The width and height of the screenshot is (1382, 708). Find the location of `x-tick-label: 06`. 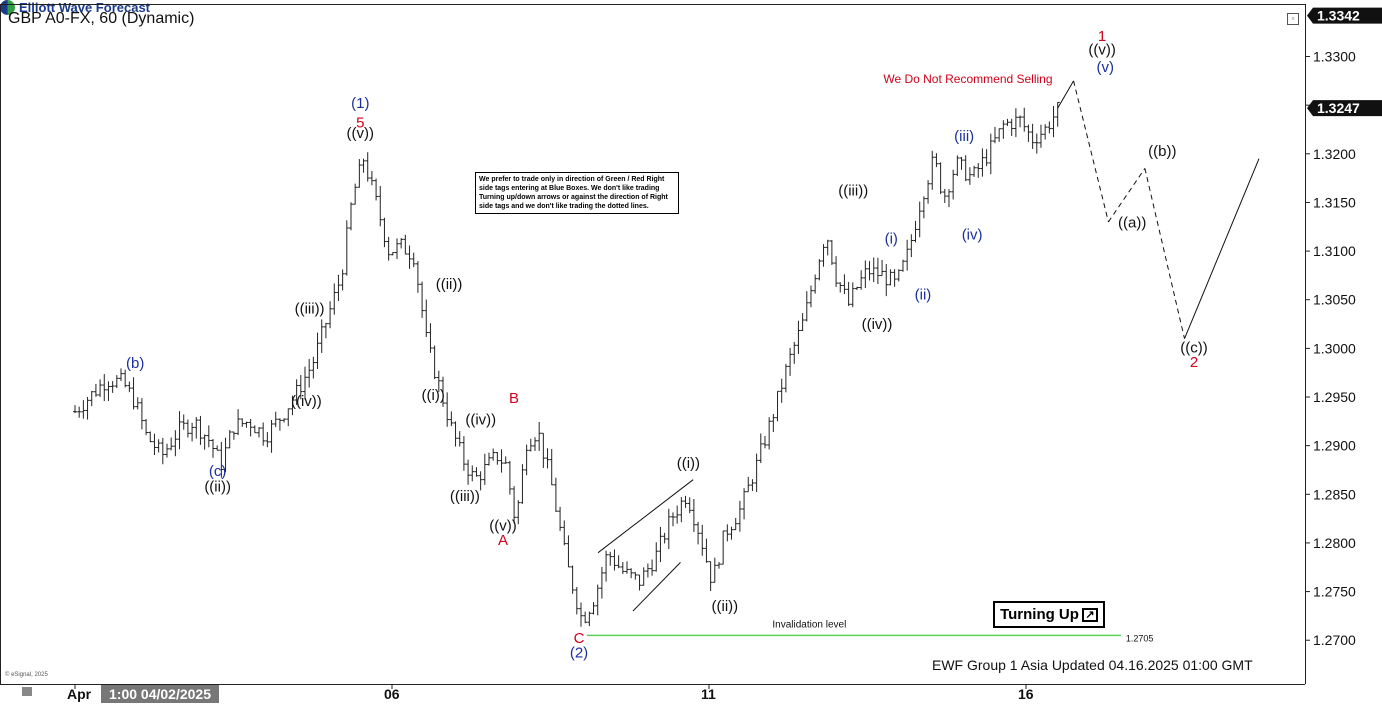

x-tick-label: 06 is located at coordinates (392, 694).